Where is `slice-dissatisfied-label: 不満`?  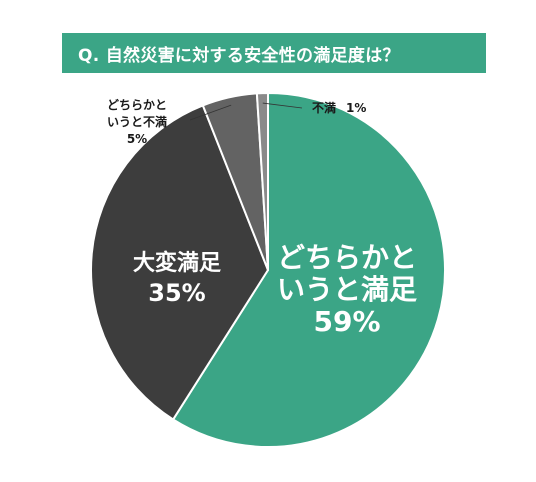 slice-dissatisfied-label: 不満 is located at coordinates (324, 107).